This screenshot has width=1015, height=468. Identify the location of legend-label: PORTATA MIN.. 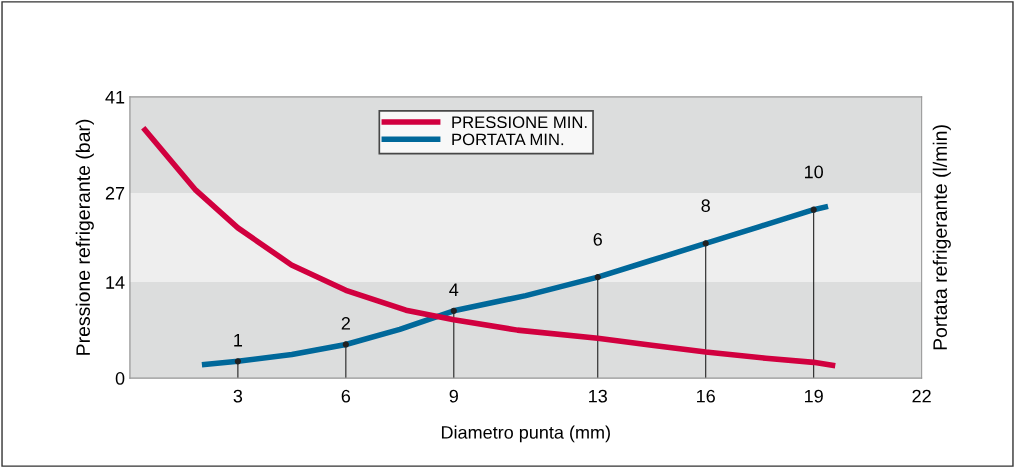
(508, 139).